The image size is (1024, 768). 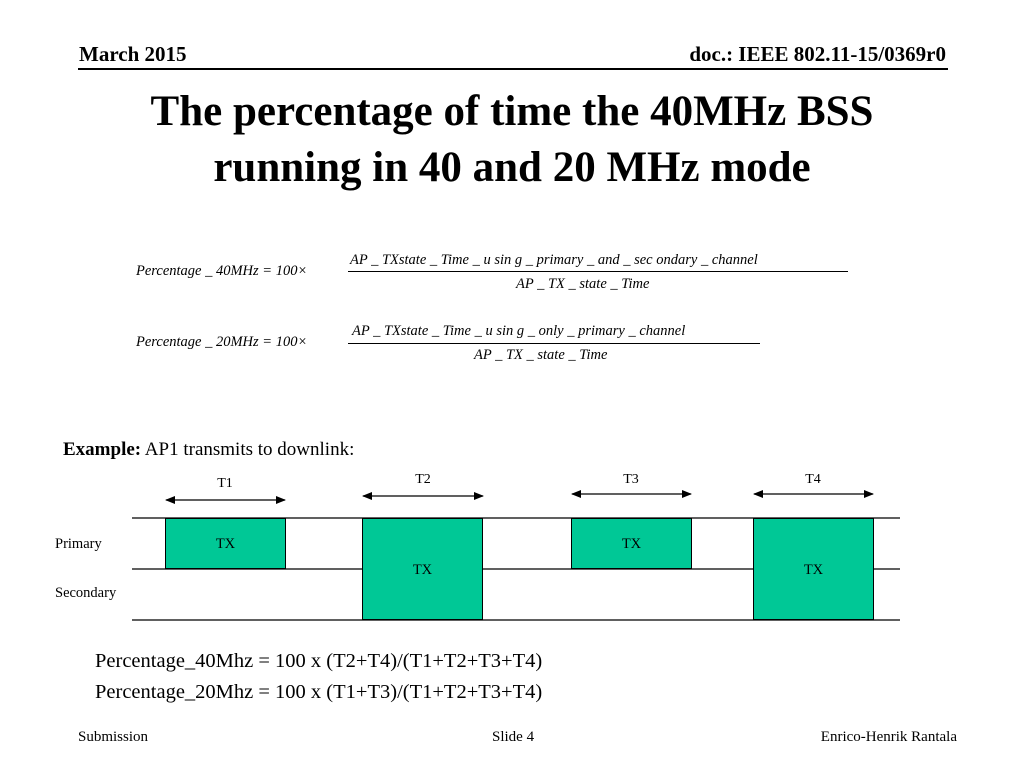 What do you see at coordinates (598, 271) in the screenshot?
I see `equation-40mhz-fraction-bar` at bounding box center [598, 271].